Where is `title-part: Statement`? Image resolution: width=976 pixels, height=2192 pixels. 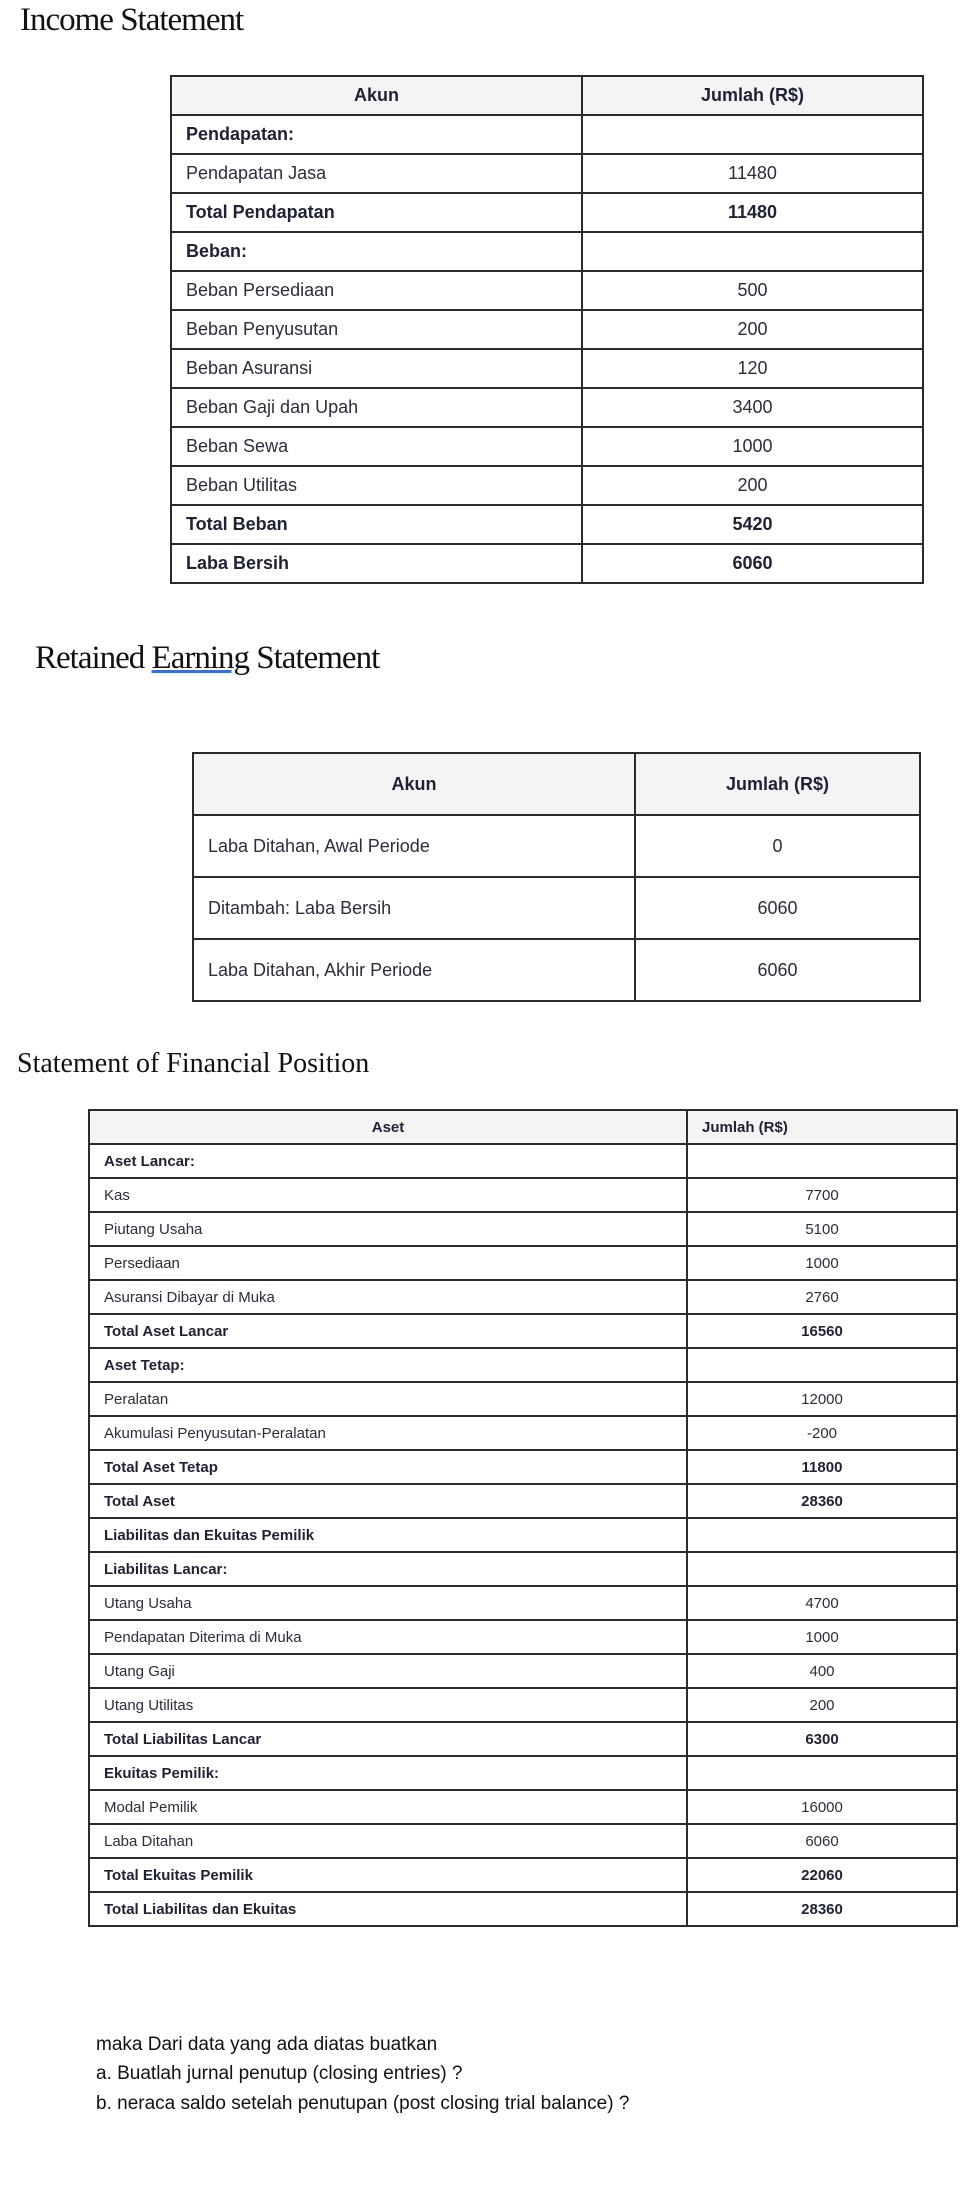
title-part: Statement is located at coordinates (314, 658).